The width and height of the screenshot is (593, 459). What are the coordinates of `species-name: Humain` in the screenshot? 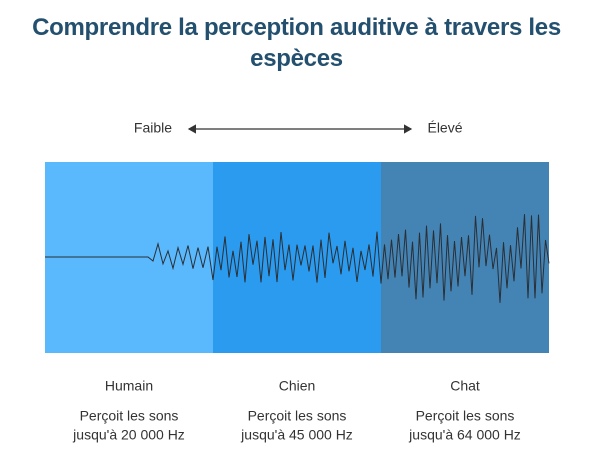 It's located at (129, 386).